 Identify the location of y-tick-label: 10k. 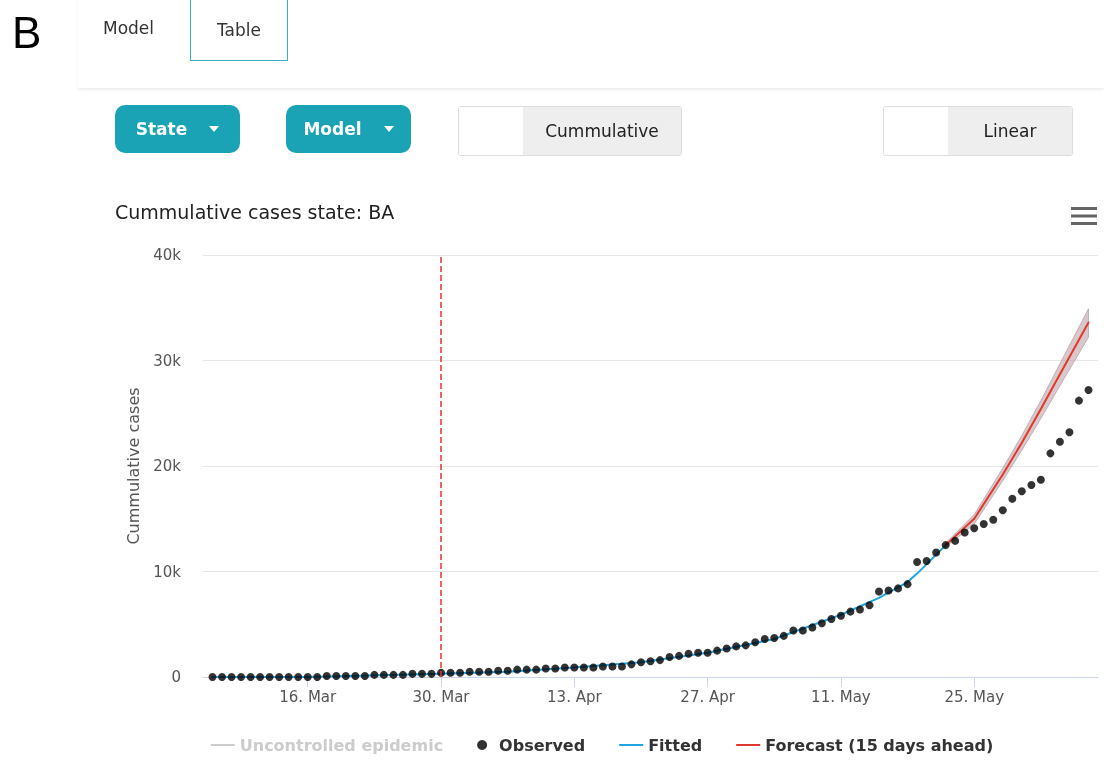
(167, 571).